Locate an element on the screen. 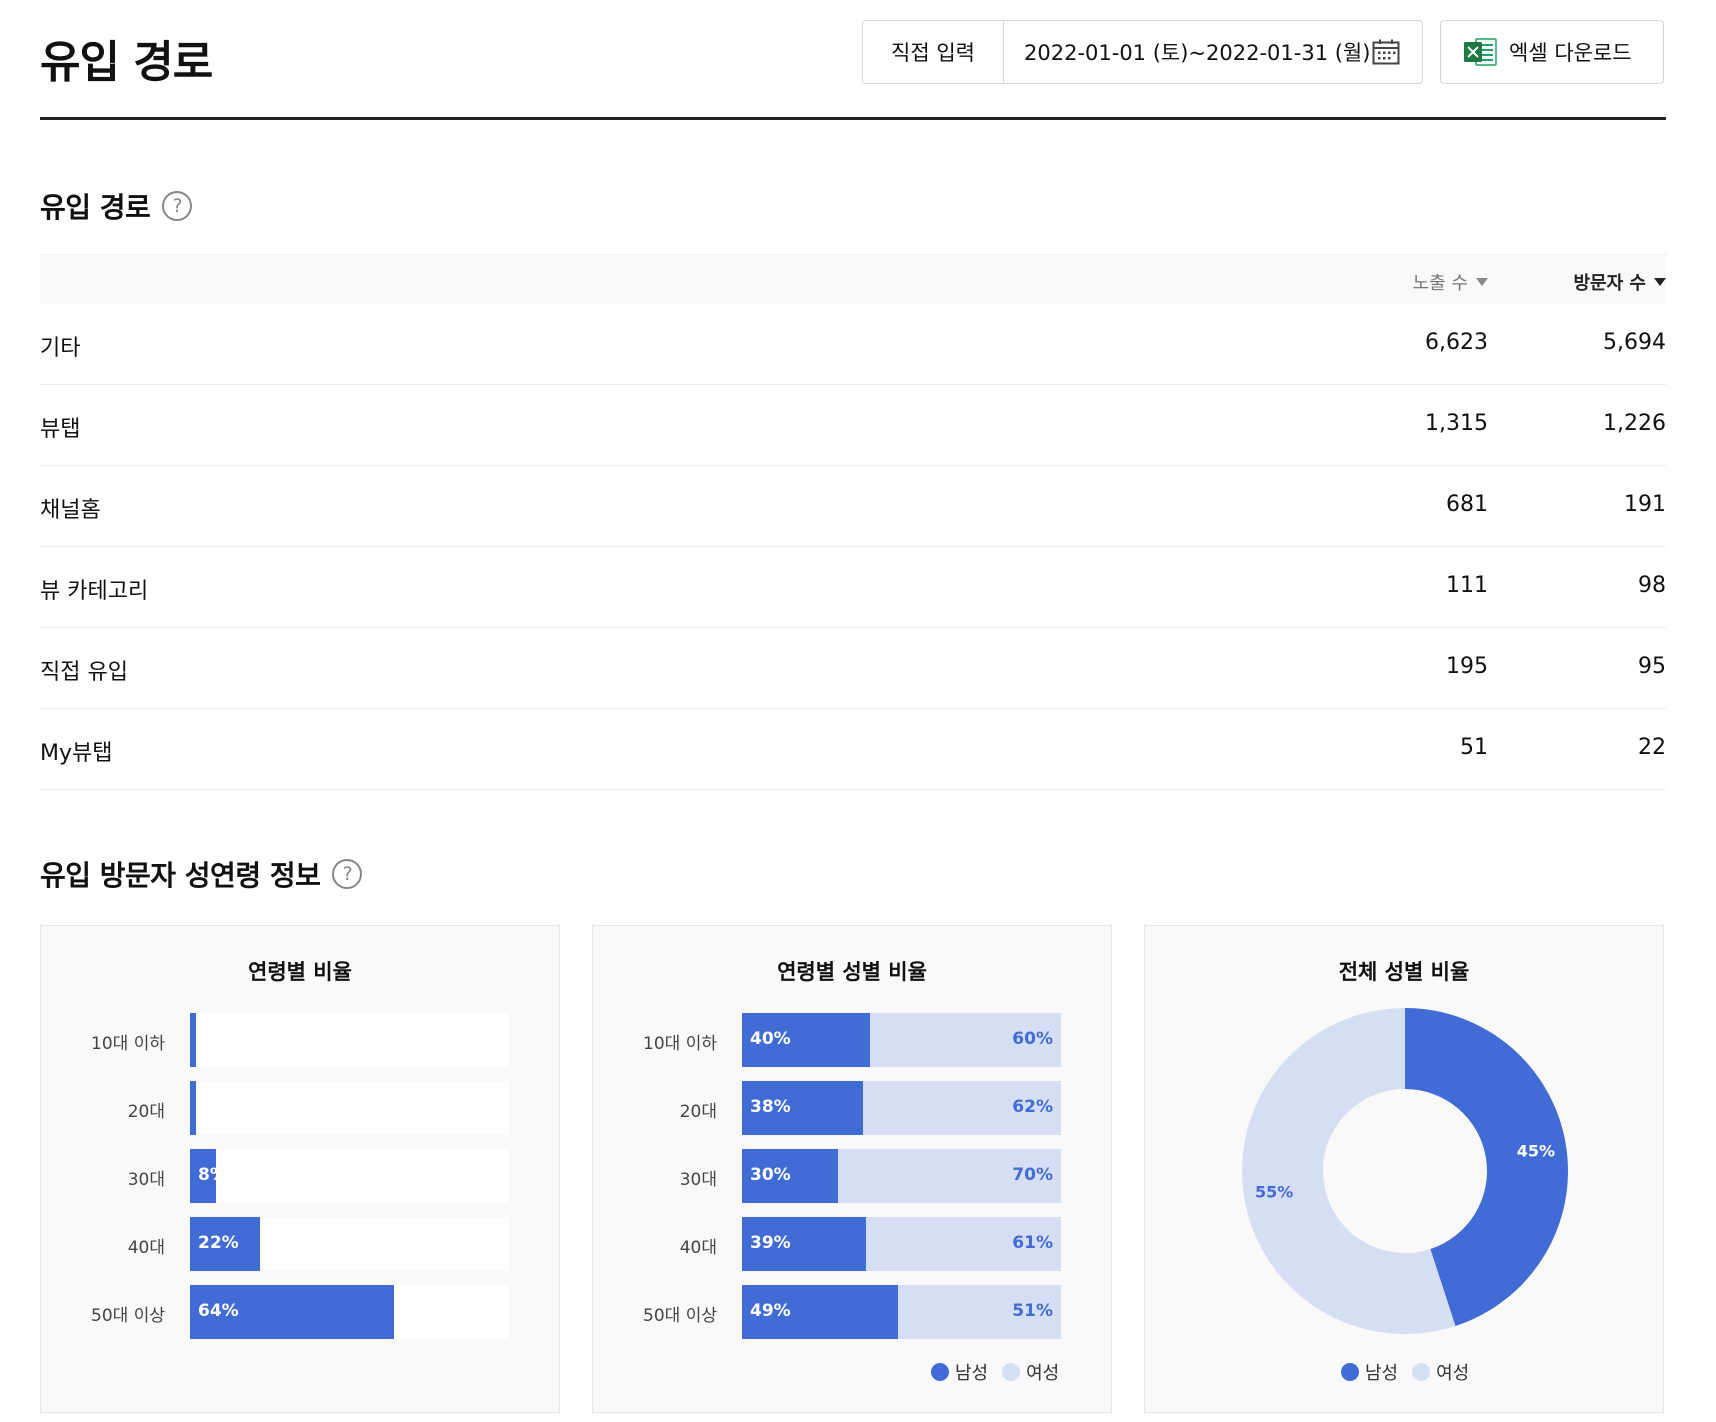 Image resolution: width=1716 pixels, height=1422 pixels. gender-age-category-label: 20대 is located at coordinates (698, 1112).